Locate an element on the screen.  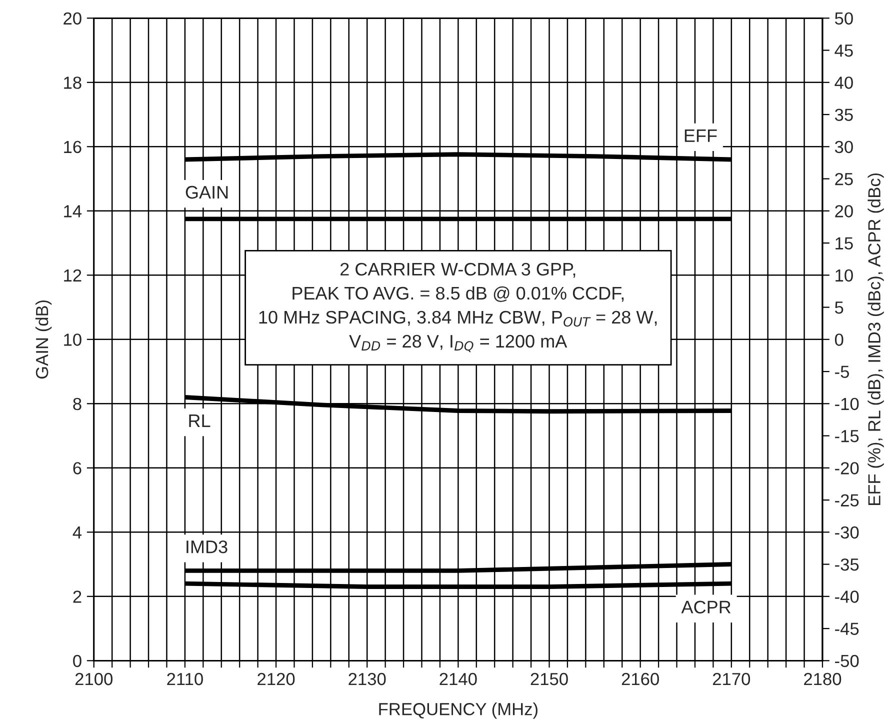
y2-tick-label: -15 is located at coordinates (847, 436).